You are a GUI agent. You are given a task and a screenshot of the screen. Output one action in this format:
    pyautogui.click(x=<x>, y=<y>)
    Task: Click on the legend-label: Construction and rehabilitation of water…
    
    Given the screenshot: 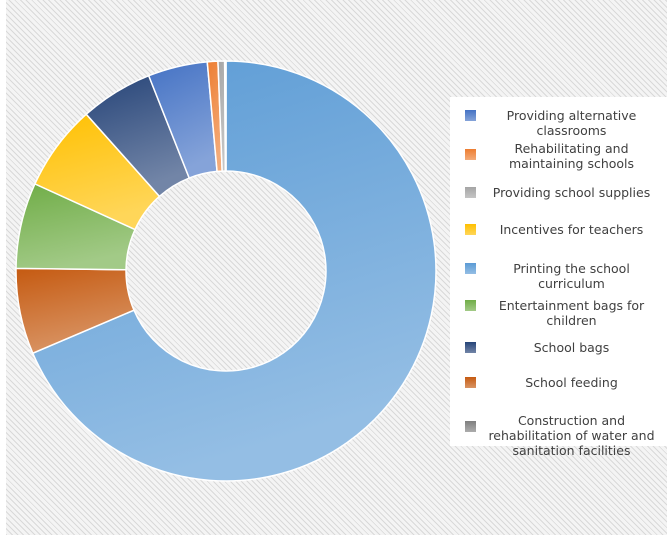 What is the action you would take?
    pyautogui.click(x=571, y=435)
    